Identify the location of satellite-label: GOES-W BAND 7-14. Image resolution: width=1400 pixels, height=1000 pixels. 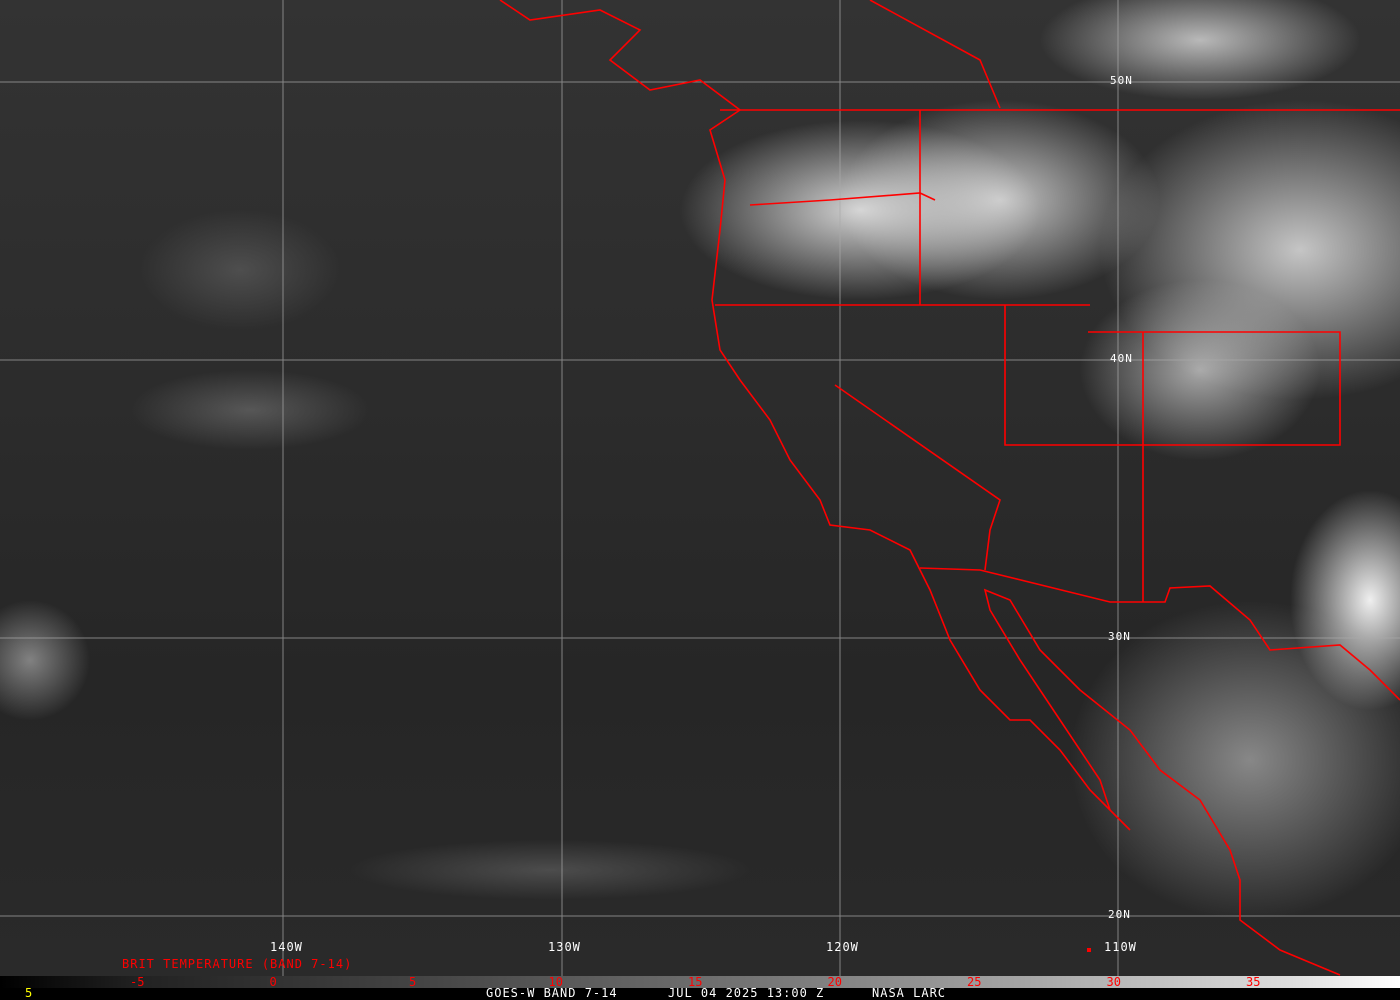
(552, 993).